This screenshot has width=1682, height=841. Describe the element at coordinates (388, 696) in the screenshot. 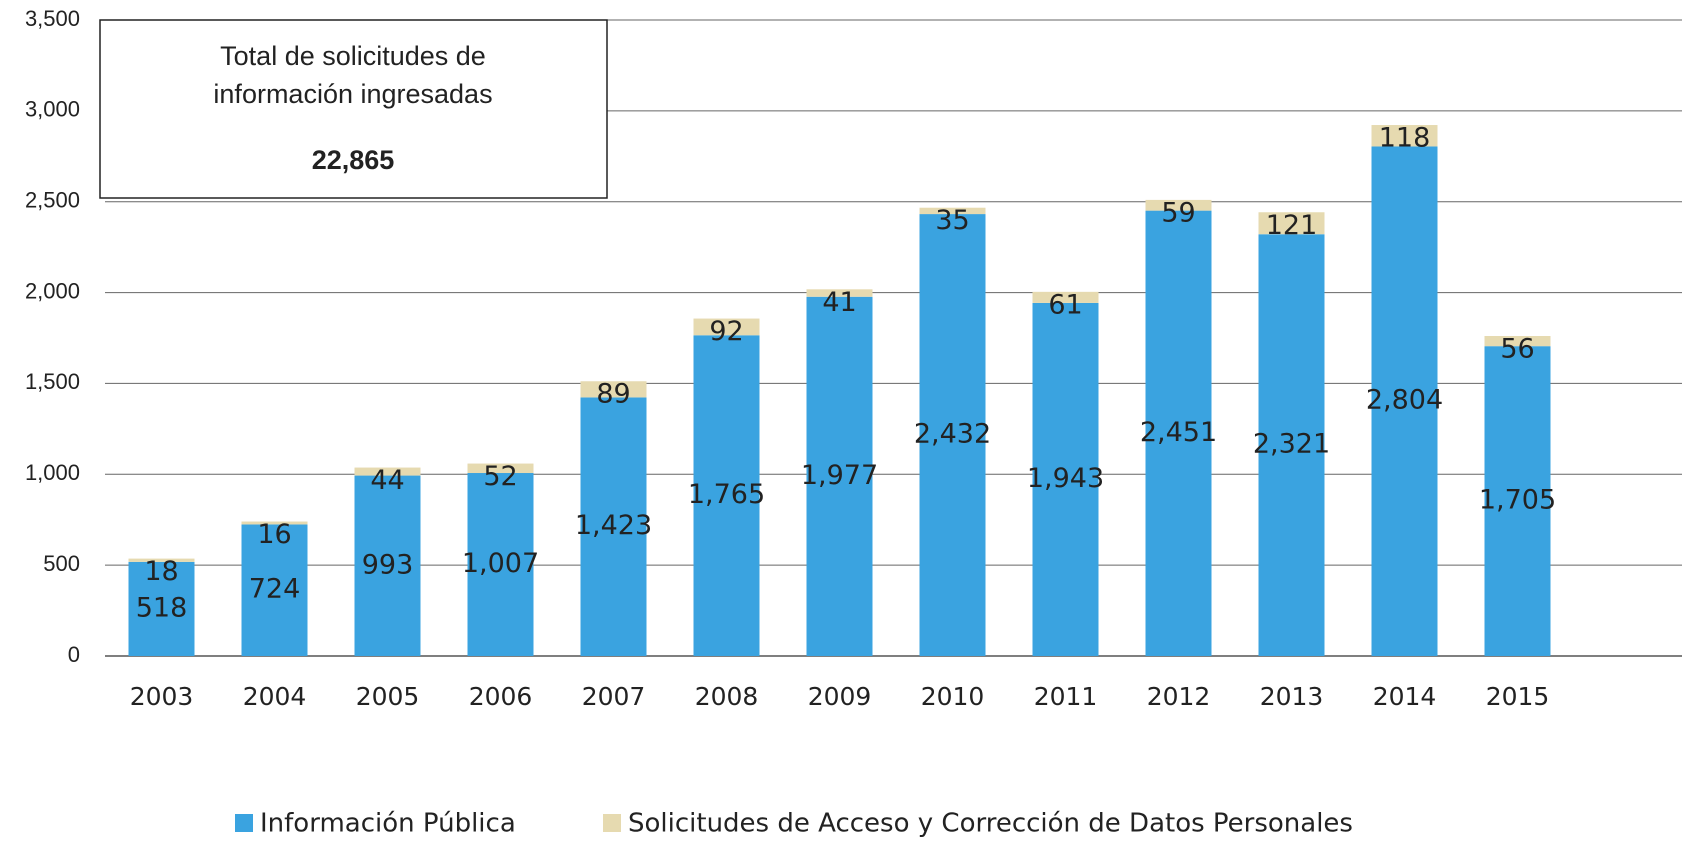

I see `x-tick-label: 2005` at that location.